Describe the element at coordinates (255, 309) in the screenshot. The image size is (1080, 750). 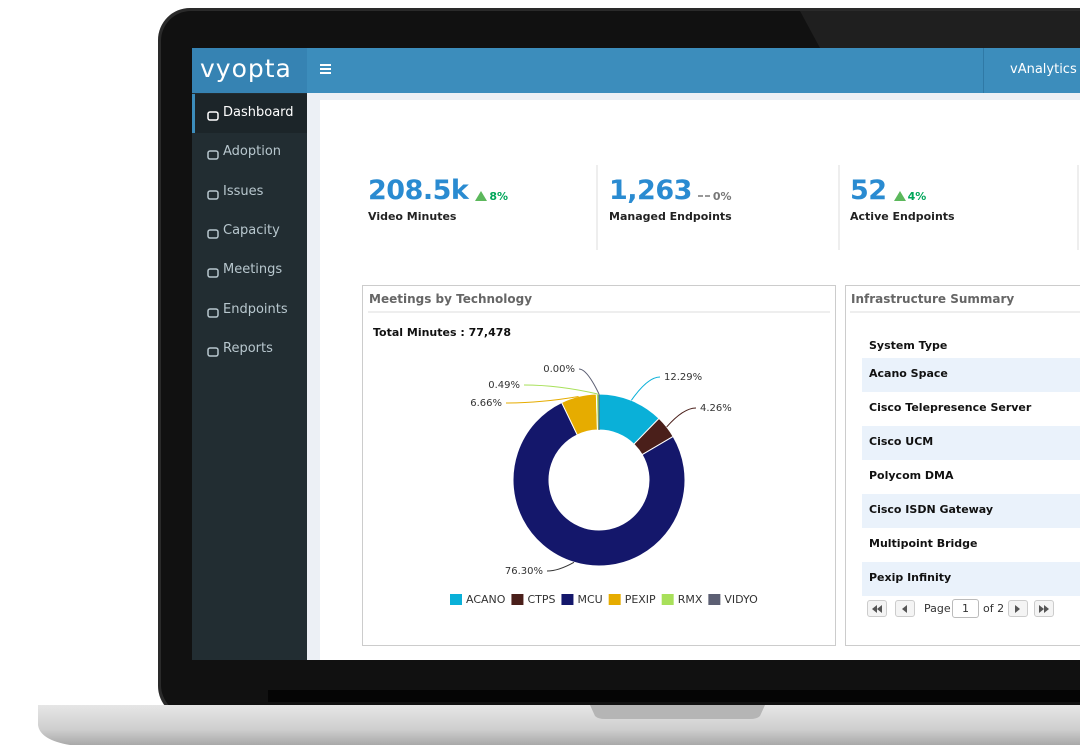
I see `menu-item: Endpoints` at that location.